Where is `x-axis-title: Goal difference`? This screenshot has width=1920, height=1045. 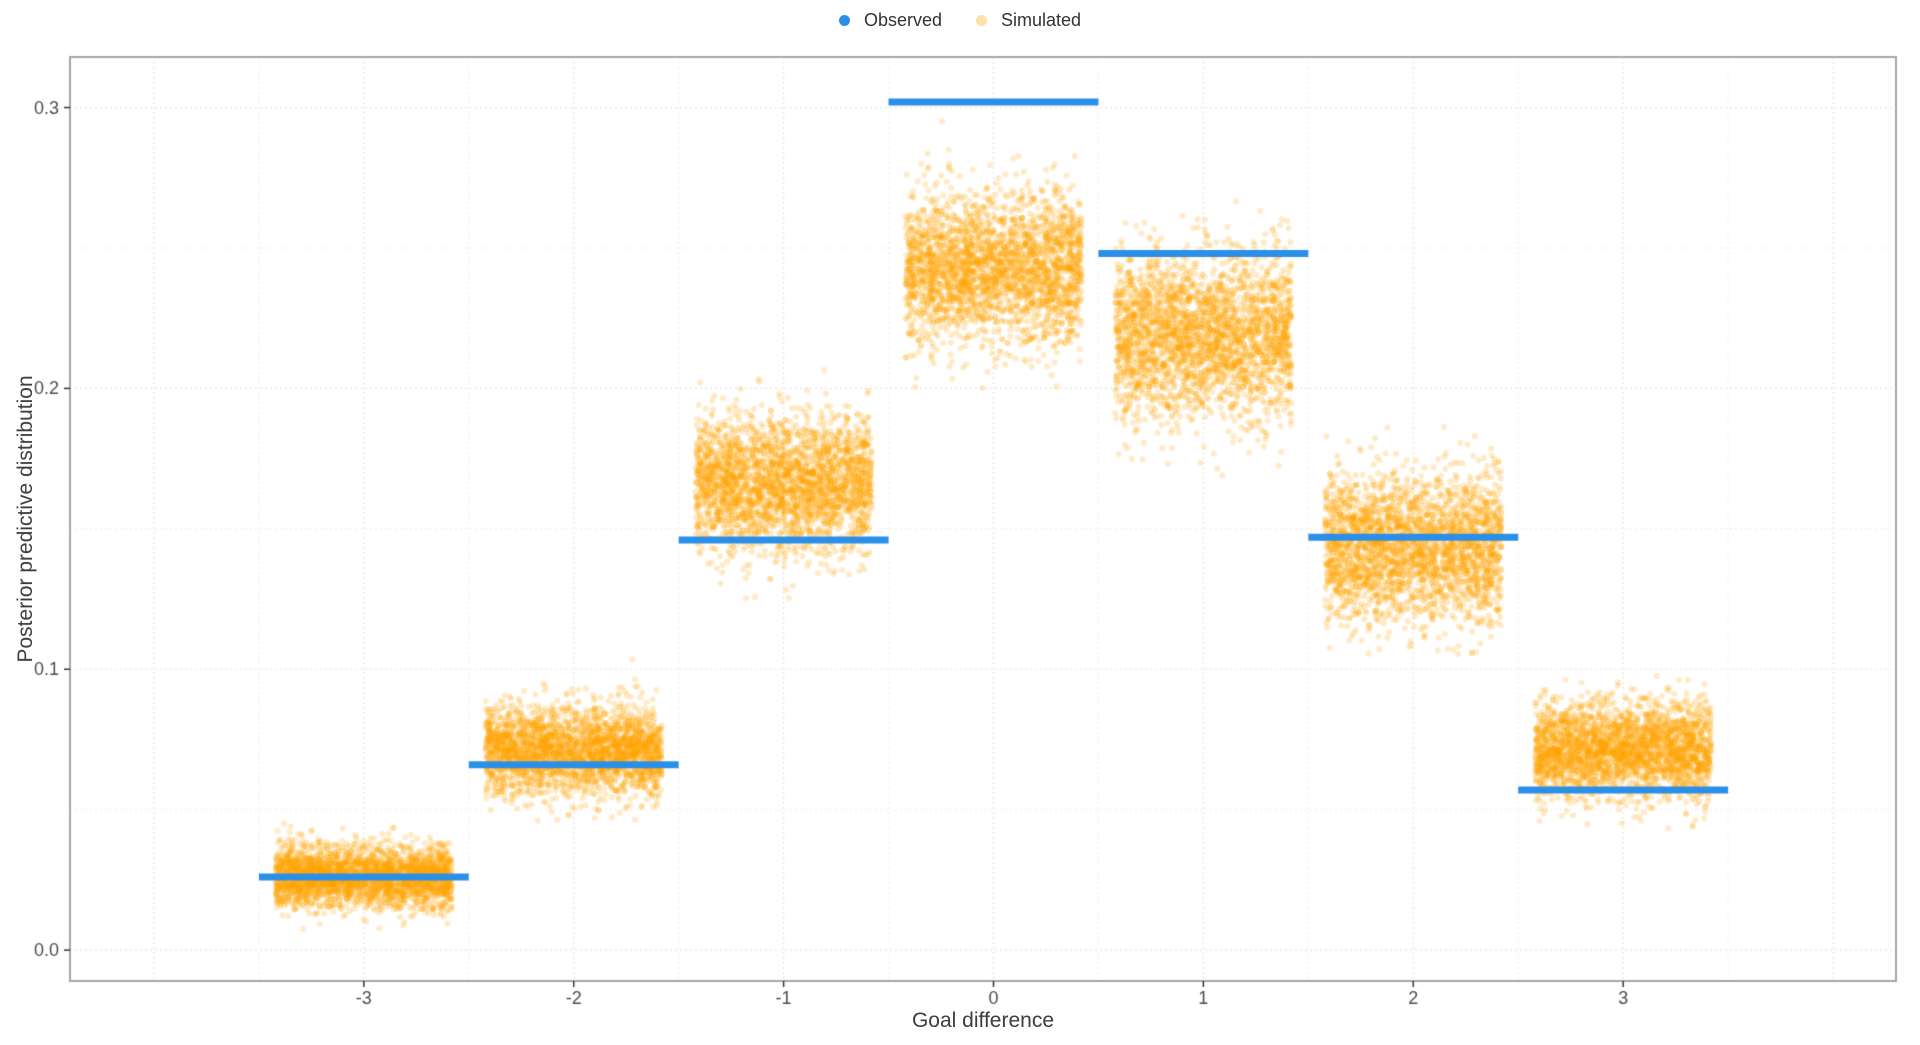 x-axis-title: Goal difference is located at coordinates (983, 1020).